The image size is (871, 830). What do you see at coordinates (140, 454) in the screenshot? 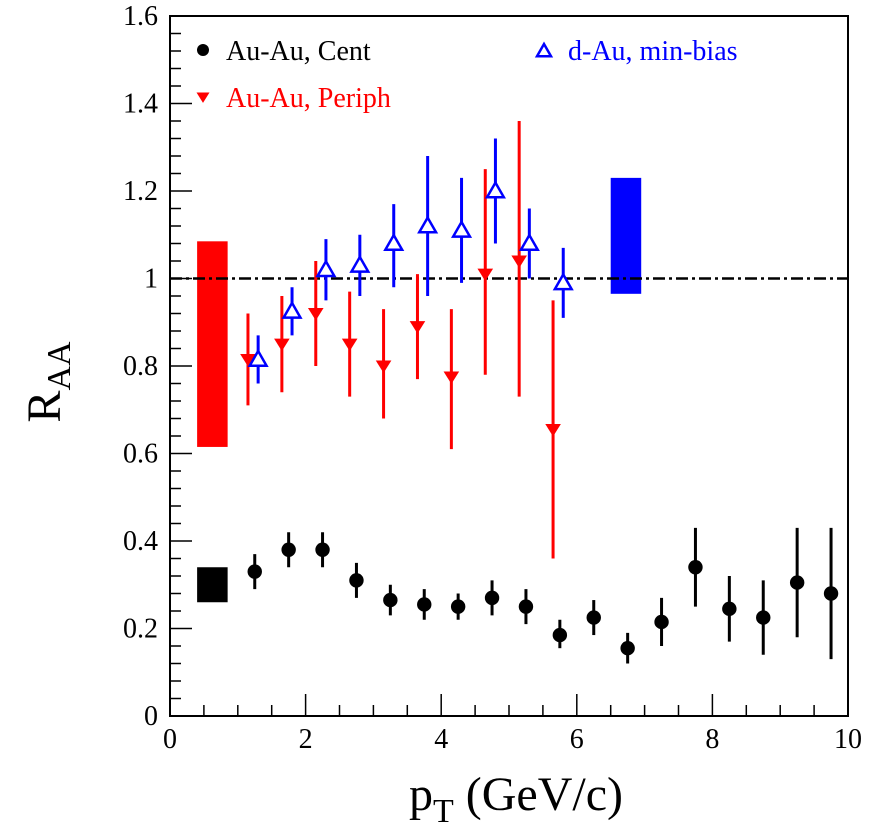
I see `y-tick-label: 0.6` at bounding box center [140, 454].